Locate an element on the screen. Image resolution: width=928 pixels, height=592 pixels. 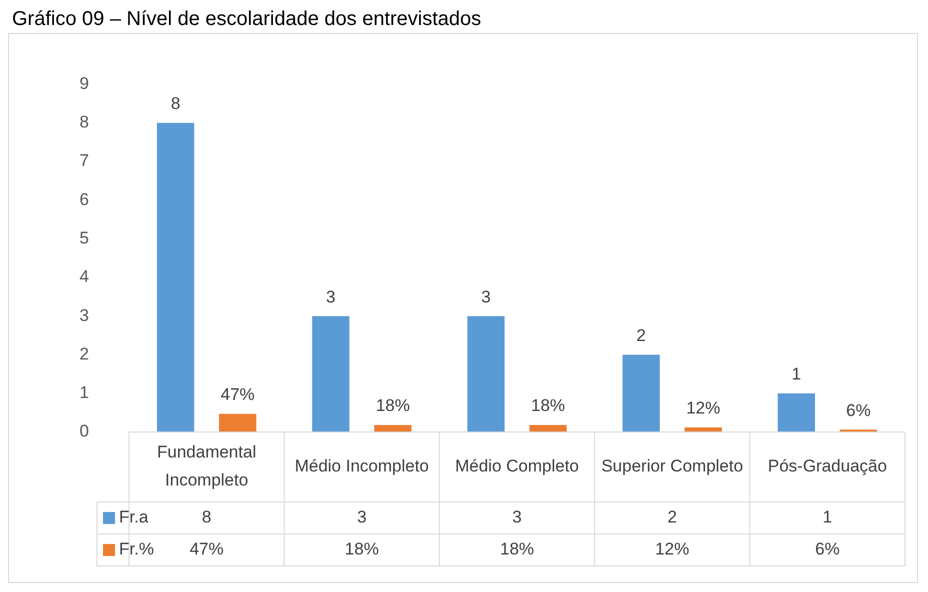
y-tick-label: 0 is located at coordinates (84, 431).